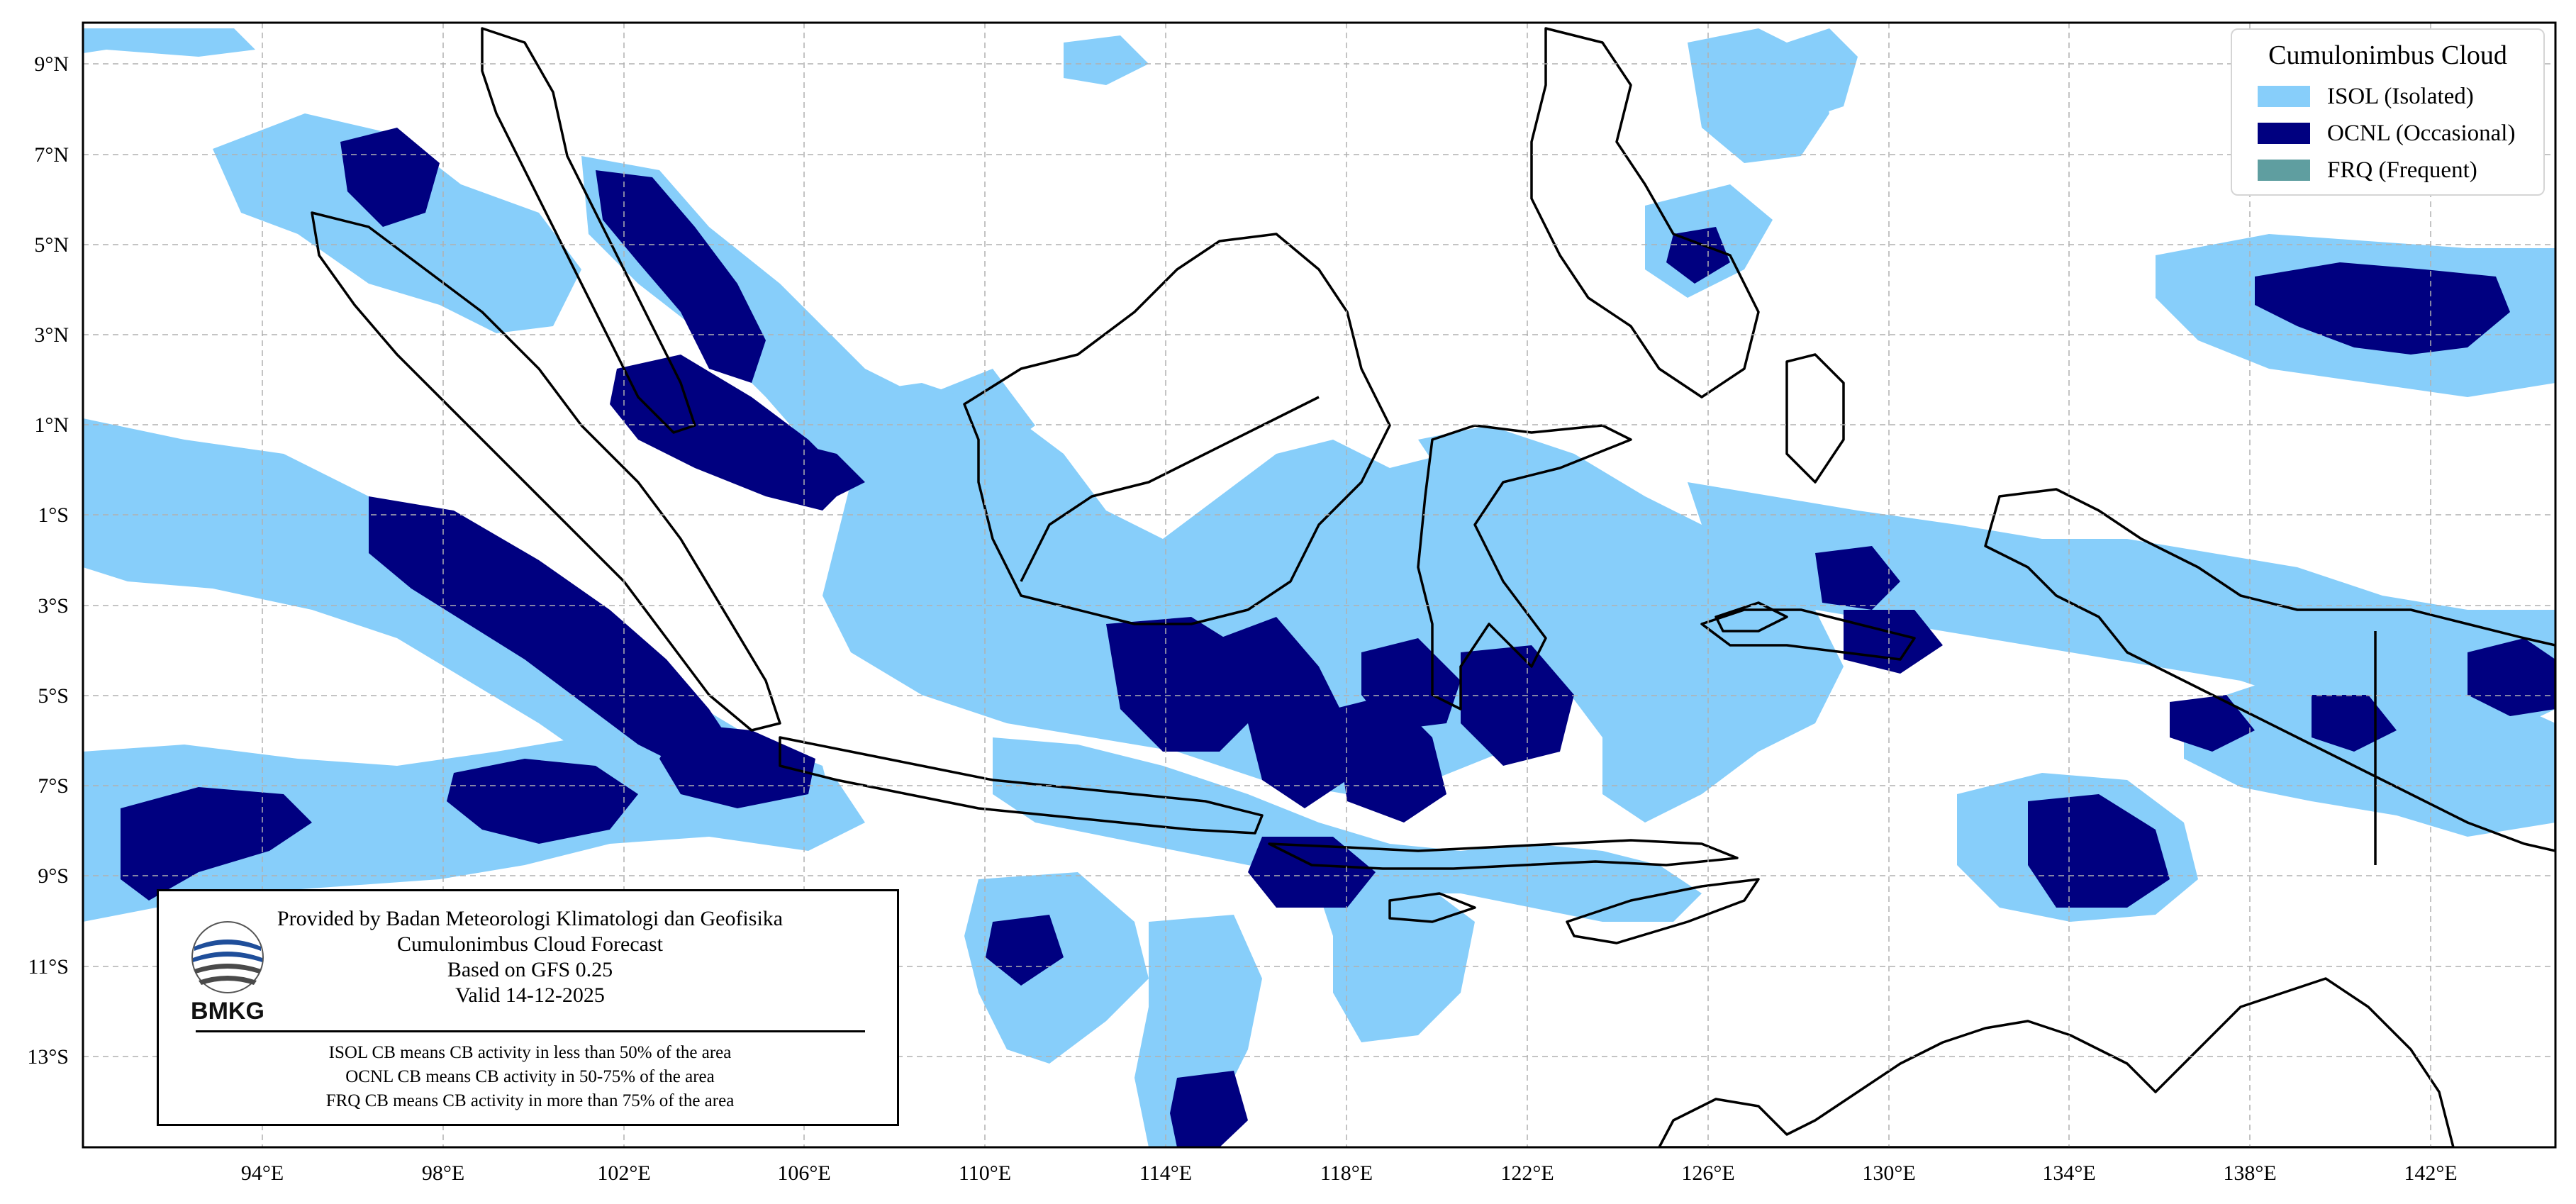  I want to click on lat-label: 9°N, so click(52, 64).